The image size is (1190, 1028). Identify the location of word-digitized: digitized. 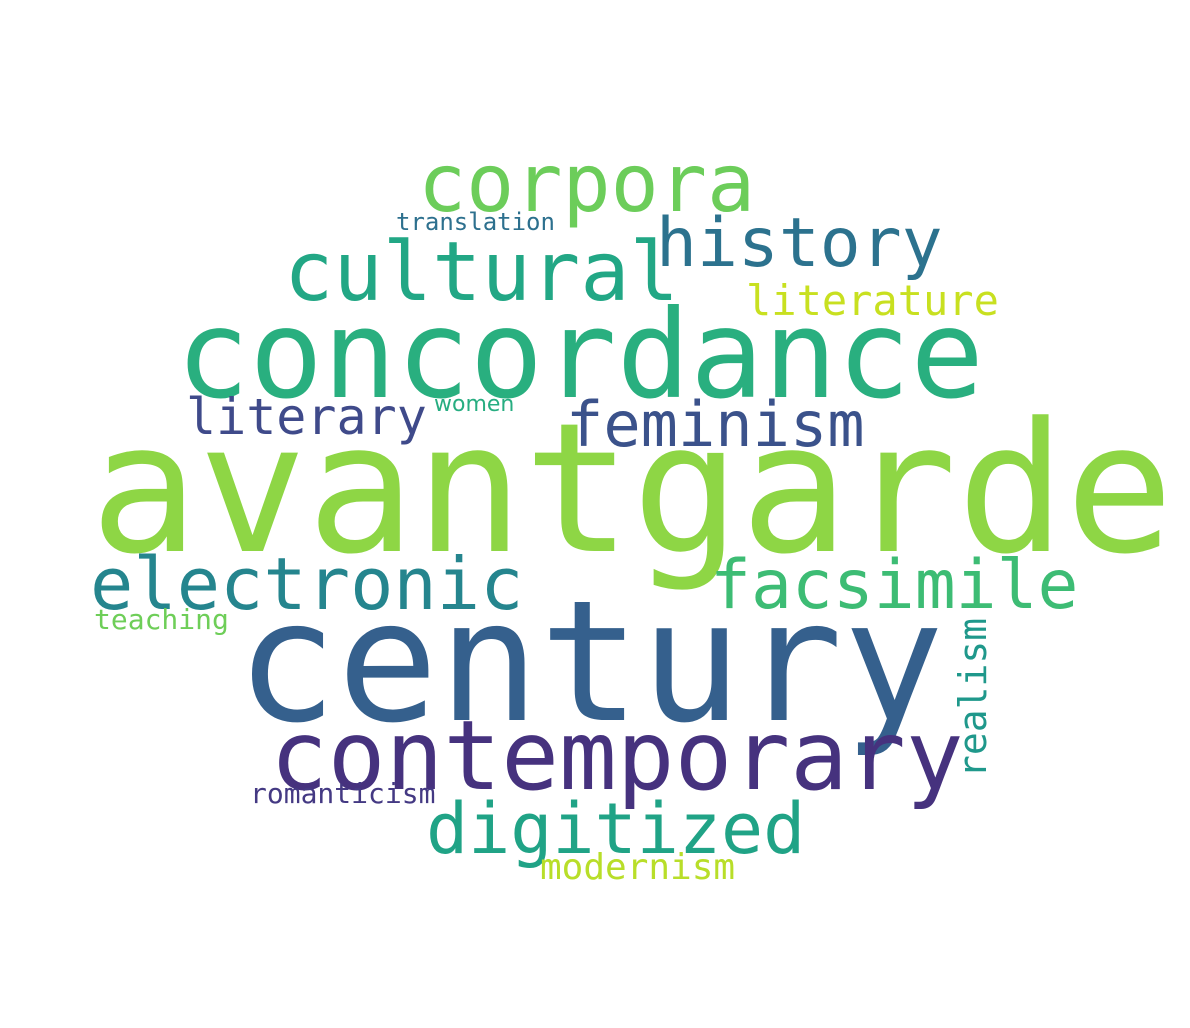
(616, 829).